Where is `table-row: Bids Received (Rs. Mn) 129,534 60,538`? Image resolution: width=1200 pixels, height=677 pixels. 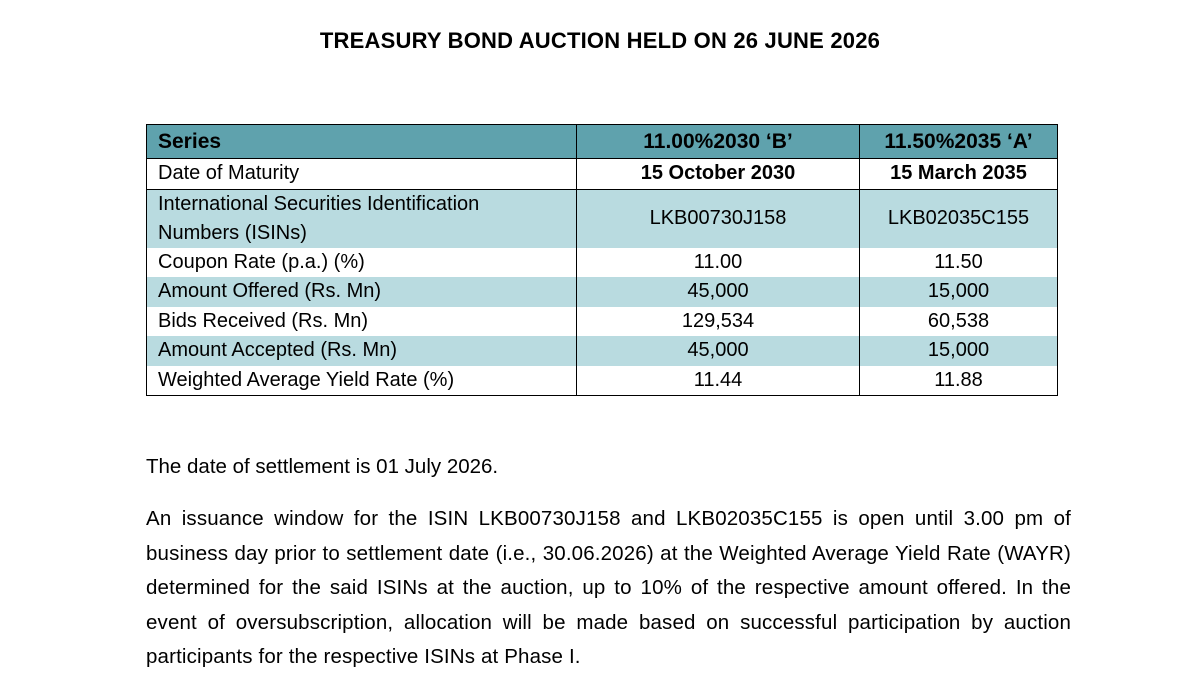 table-row: Bids Received (Rs. Mn) 129,534 60,538 is located at coordinates (602, 321).